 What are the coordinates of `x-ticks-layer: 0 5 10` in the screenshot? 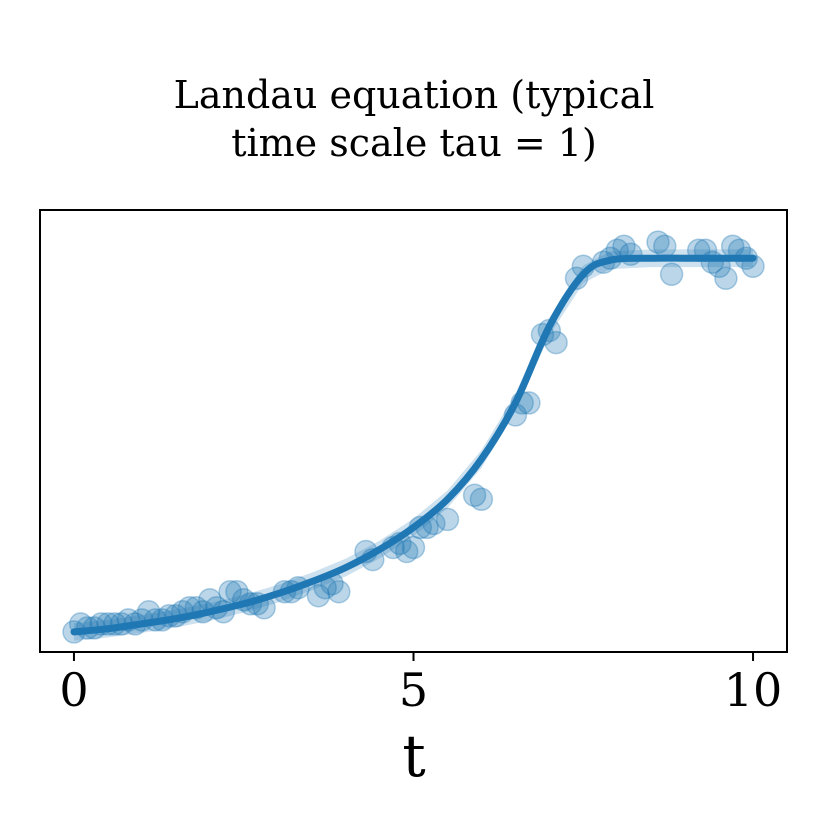 It's located at (420, 684).